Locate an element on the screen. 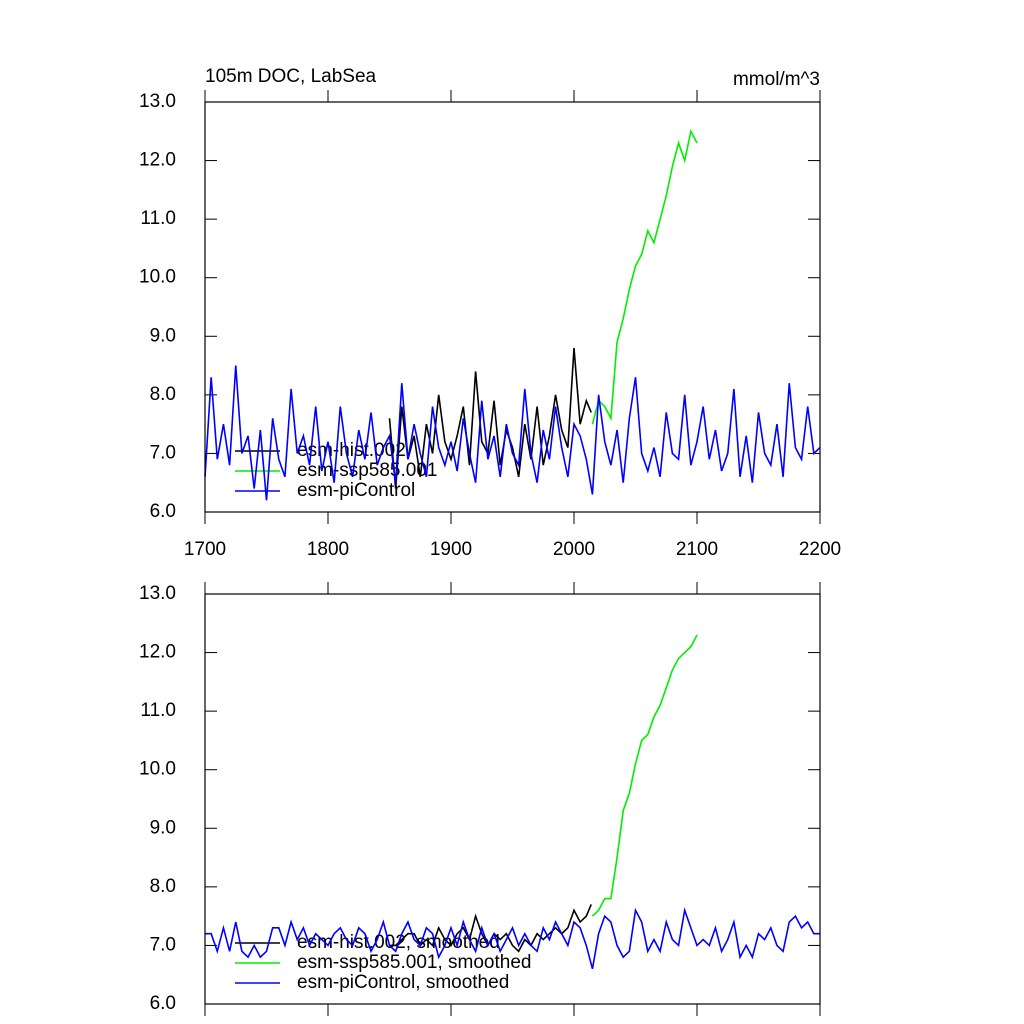 Image resolution: width=1024 pixels, height=1024 pixels. units-label: mmol/m^3 is located at coordinates (776, 79).